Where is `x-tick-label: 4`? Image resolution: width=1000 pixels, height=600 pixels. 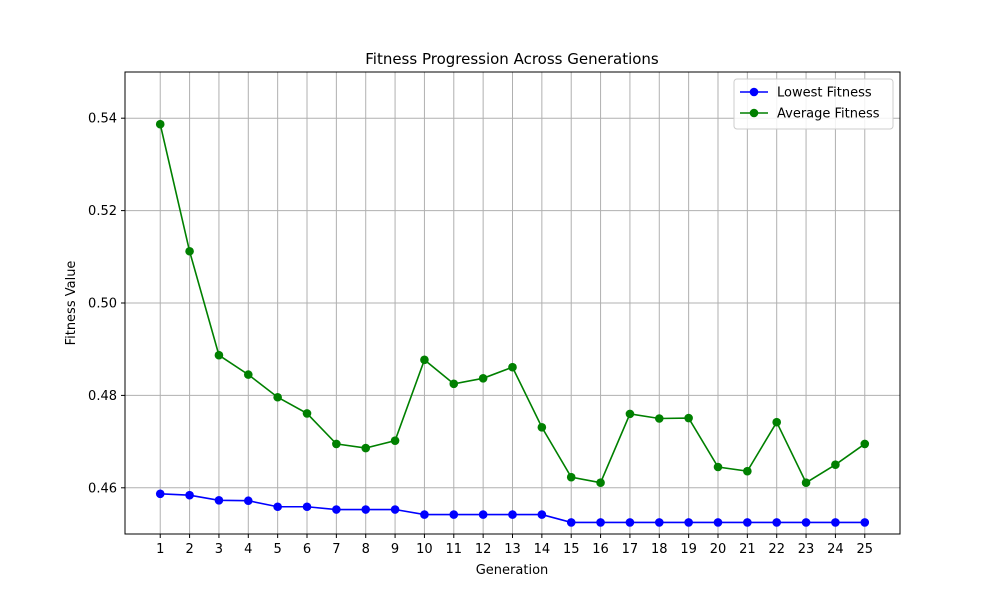 x-tick-label: 4 is located at coordinates (248, 549).